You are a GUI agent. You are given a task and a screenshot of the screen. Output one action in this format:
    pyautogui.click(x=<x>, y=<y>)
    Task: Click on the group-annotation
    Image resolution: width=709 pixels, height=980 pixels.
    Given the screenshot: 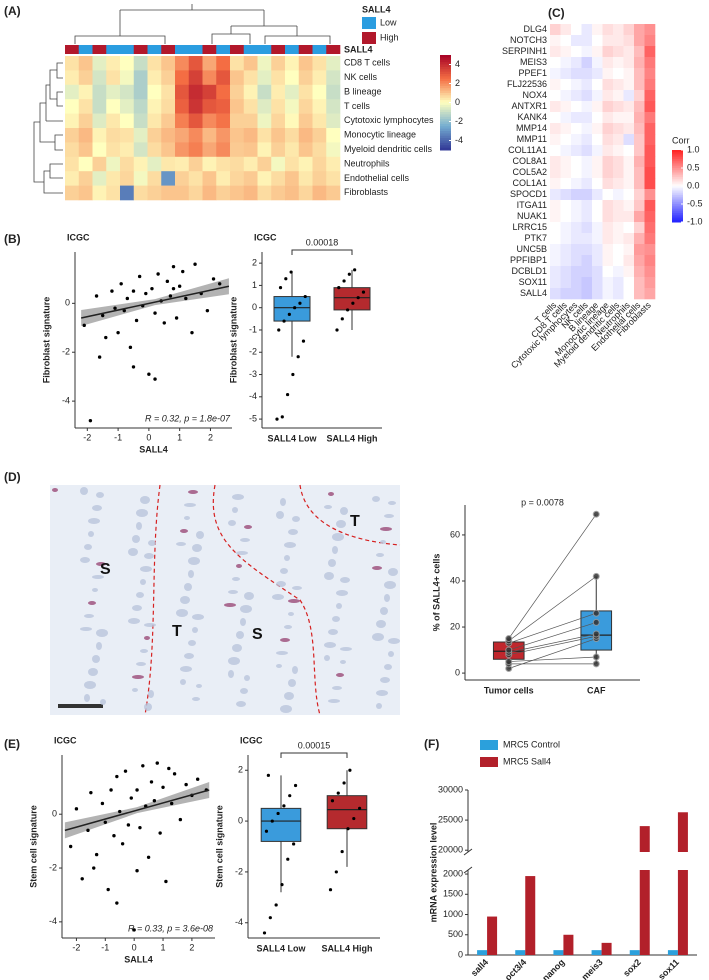 What is the action you would take?
    pyautogui.click(x=209, y=49)
    